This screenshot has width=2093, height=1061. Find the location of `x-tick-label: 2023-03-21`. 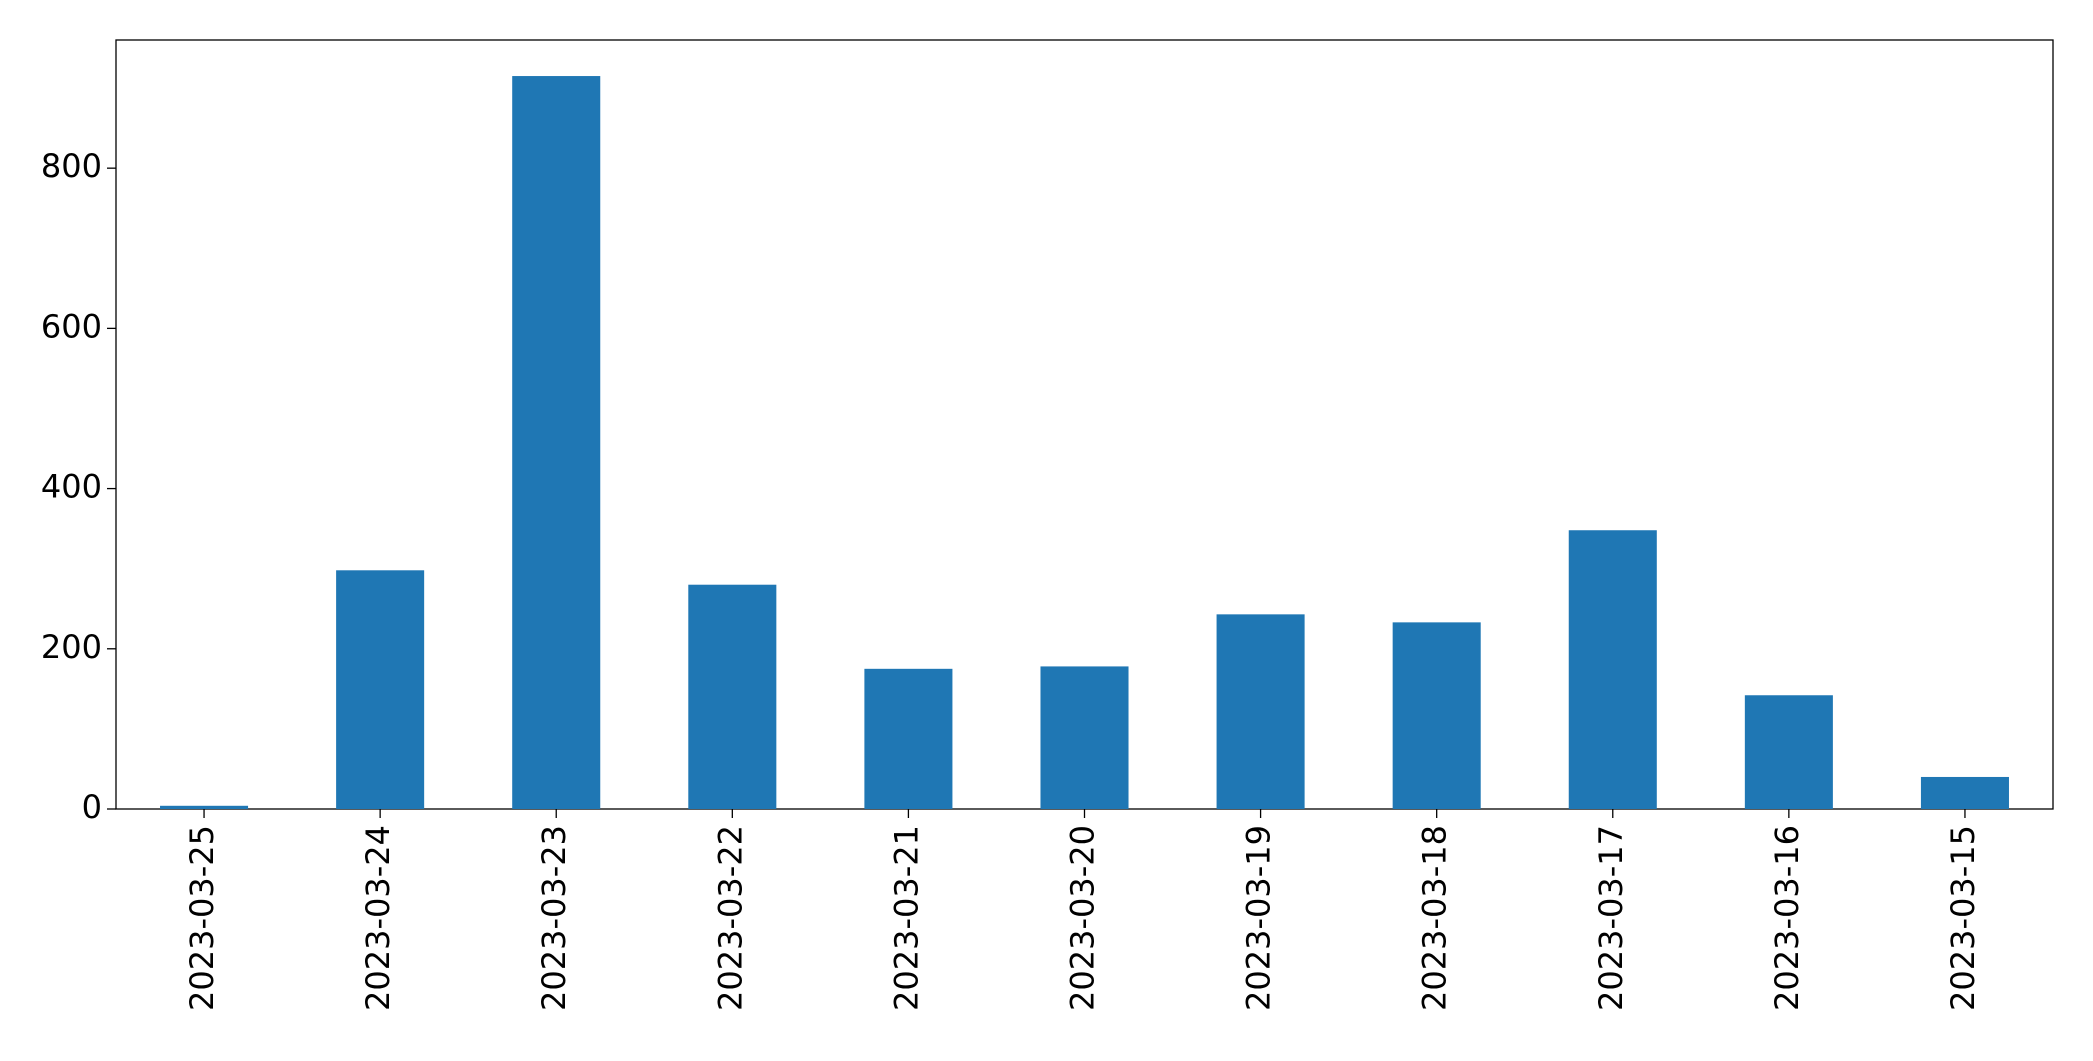

x-tick-label: 2023-03-21 is located at coordinates (906, 918).